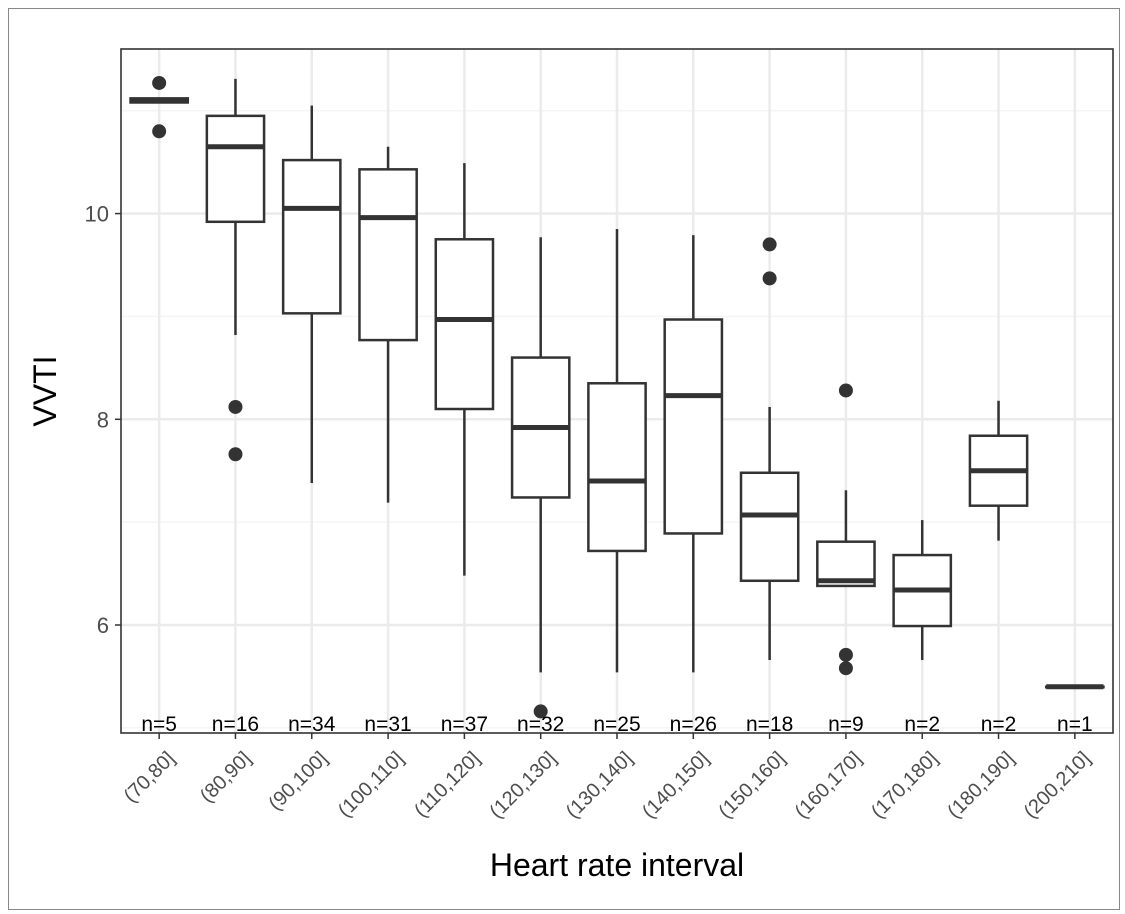 The height and width of the screenshot is (914, 1125). What do you see at coordinates (387, 724) in the screenshot?
I see `count-label: n=31` at bounding box center [387, 724].